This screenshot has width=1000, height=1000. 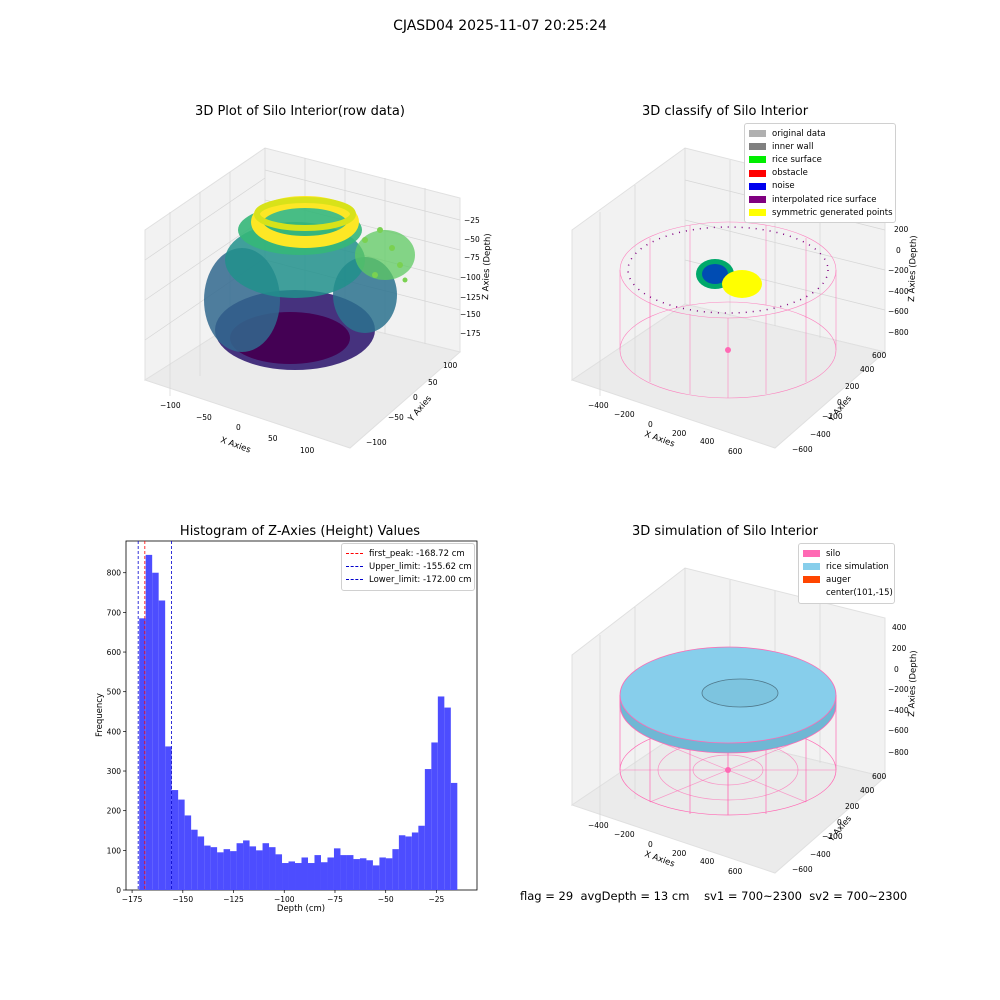 What do you see at coordinates (114, 811) in the screenshot?
I see `y-tick-label: 200` at bounding box center [114, 811].